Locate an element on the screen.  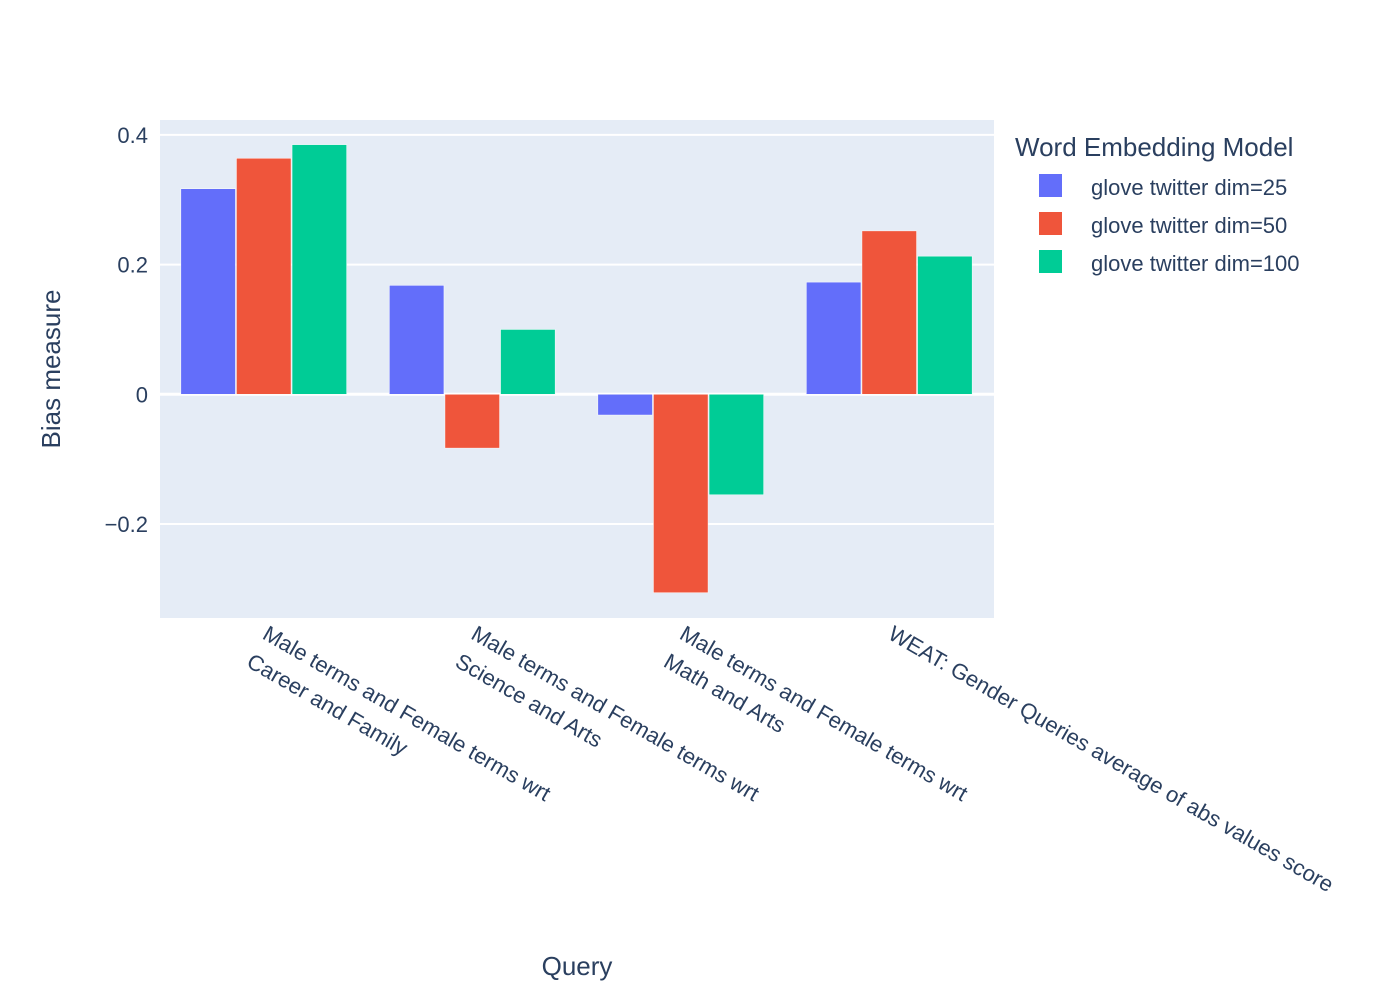
y-tick-labels: 0.4 0.2 0 −0.2 is located at coordinates (126, 330).